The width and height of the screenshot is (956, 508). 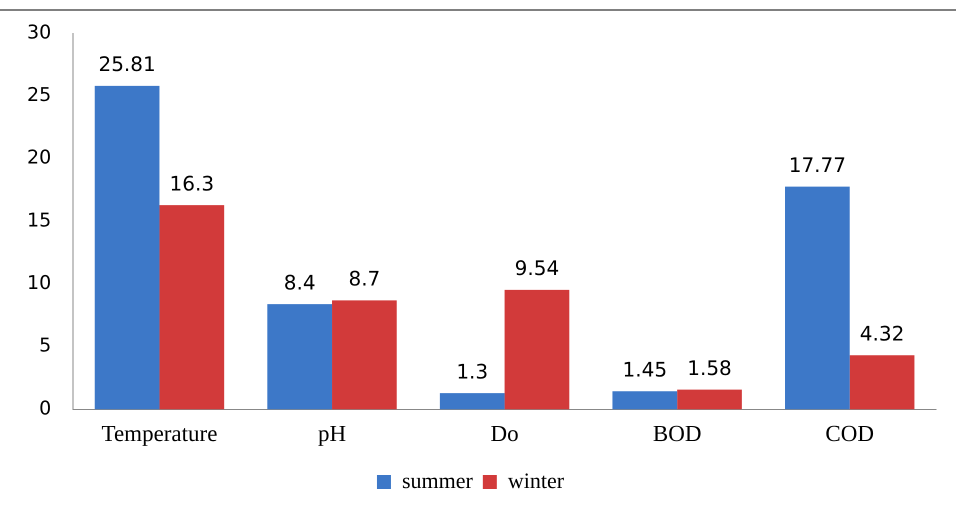 What do you see at coordinates (849, 433) in the screenshot?
I see `x-tick-label: COD` at bounding box center [849, 433].